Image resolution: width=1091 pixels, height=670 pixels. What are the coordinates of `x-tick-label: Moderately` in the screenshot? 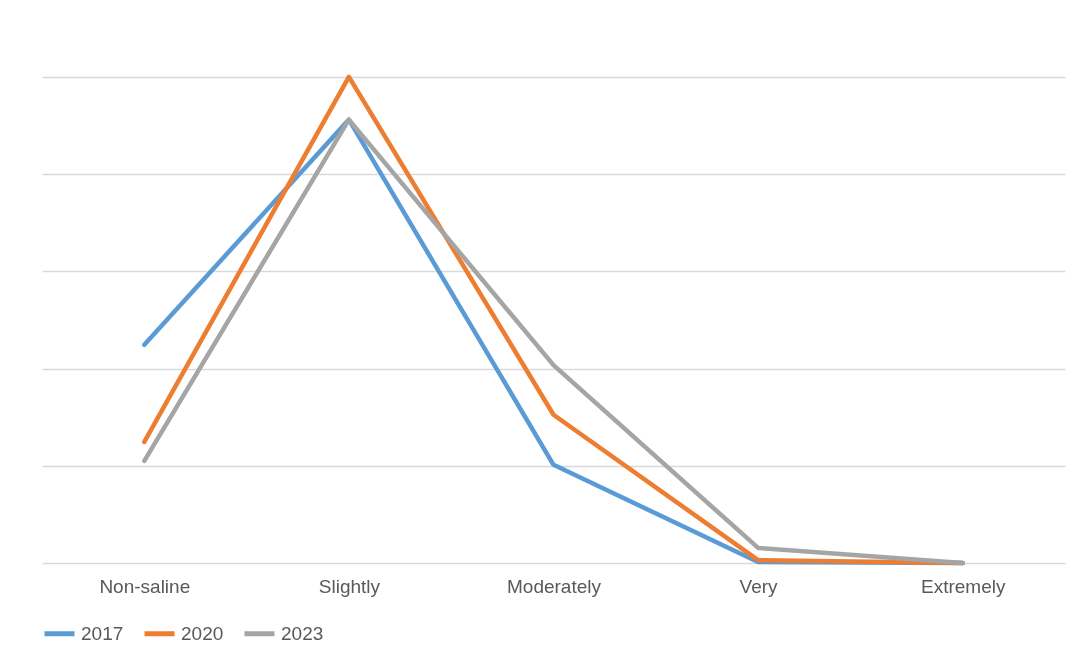 It's located at (554, 586).